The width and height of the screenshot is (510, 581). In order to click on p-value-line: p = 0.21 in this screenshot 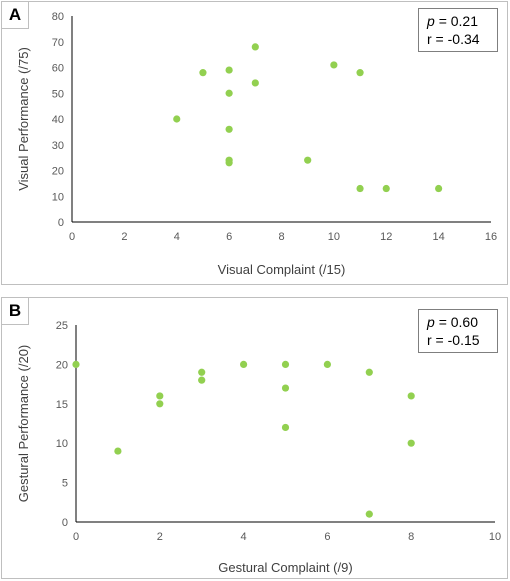, I will do `click(458, 21)`.